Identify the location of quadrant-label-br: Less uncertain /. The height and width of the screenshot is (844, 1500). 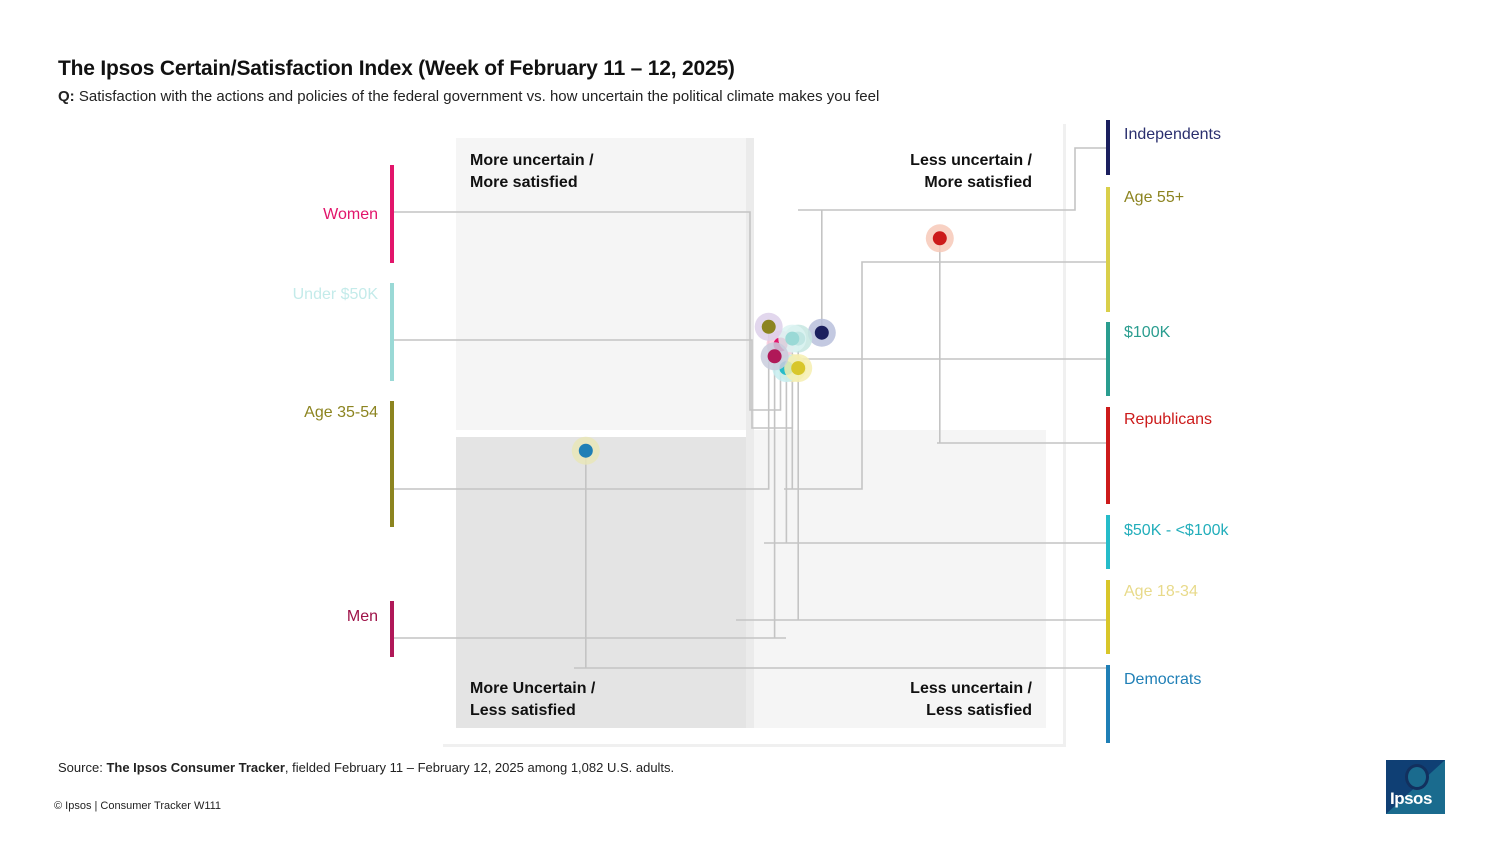
(971, 688).